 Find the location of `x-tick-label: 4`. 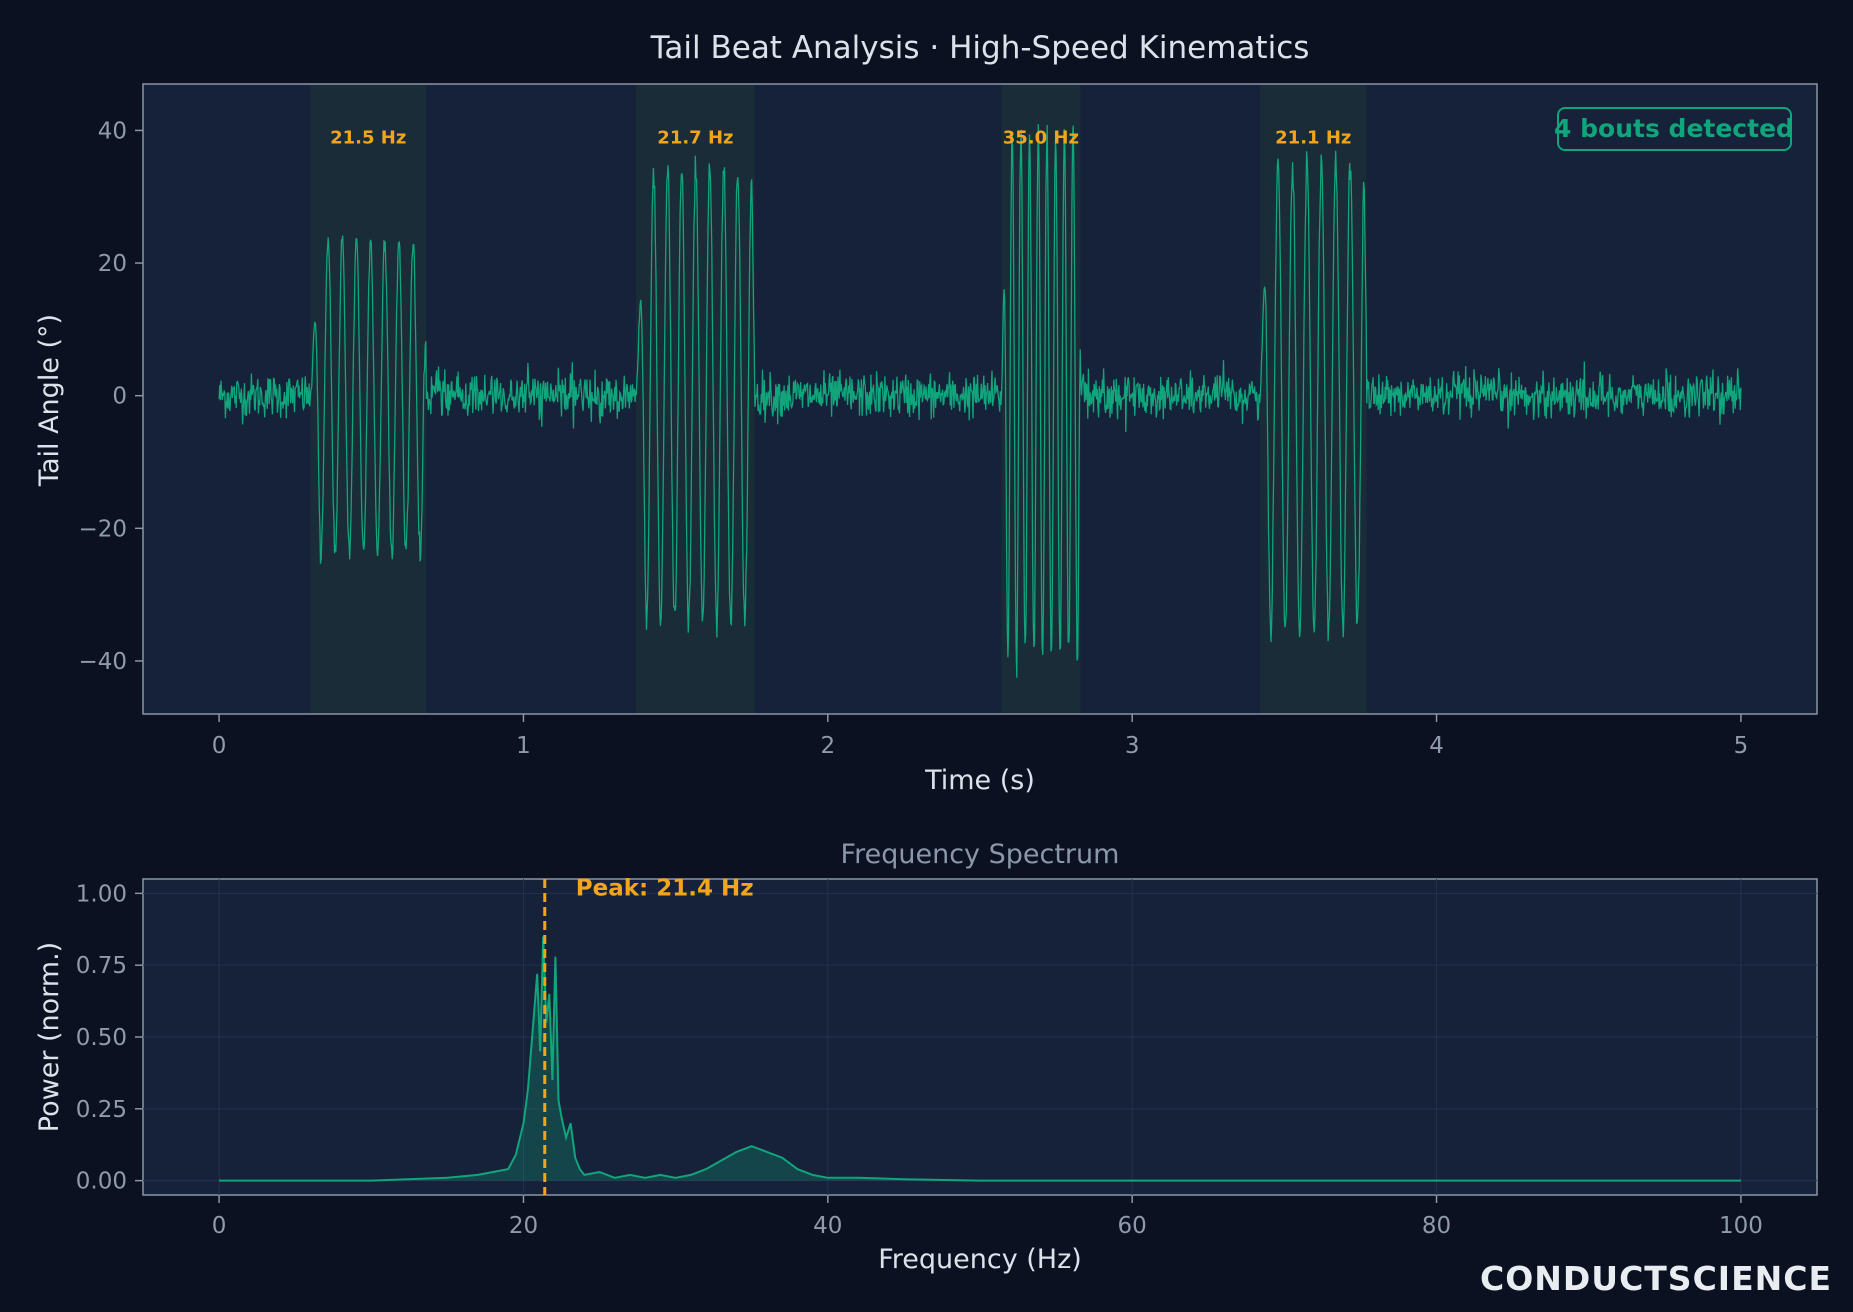

x-tick-label: 4 is located at coordinates (1436, 746).